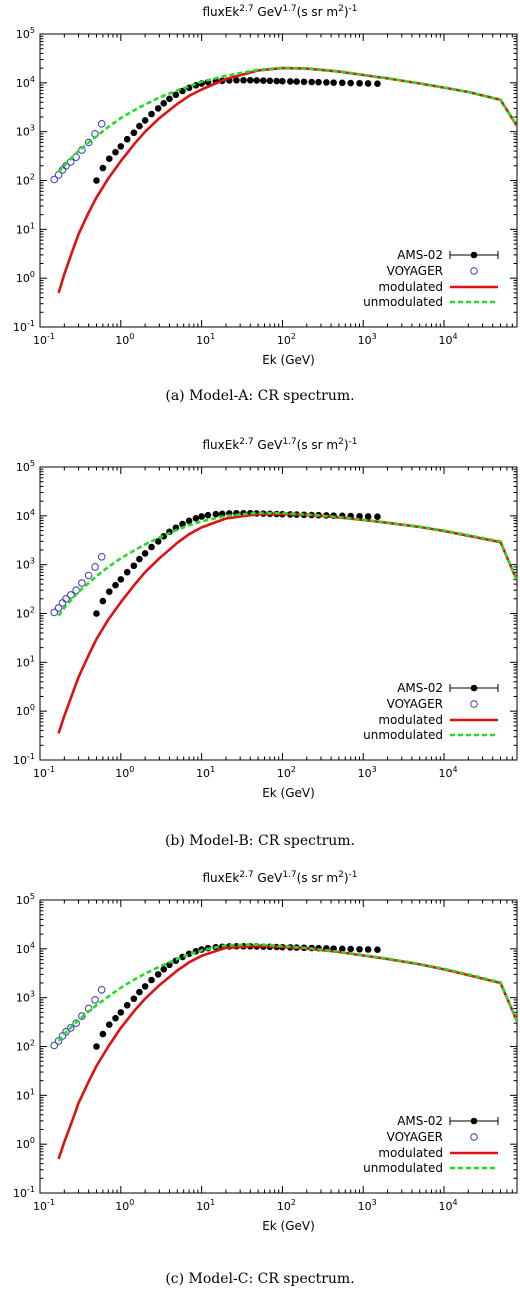 This screenshot has height=1299, width=520. What do you see at coordinates (260, 396) in the screenshot?
I see `figure-caption: (a) Model-A: CR spectrum.` at bounding box center [260, 396].